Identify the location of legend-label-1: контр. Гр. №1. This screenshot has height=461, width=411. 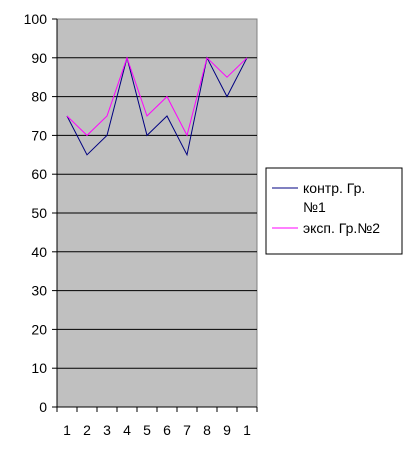
(334, 197).